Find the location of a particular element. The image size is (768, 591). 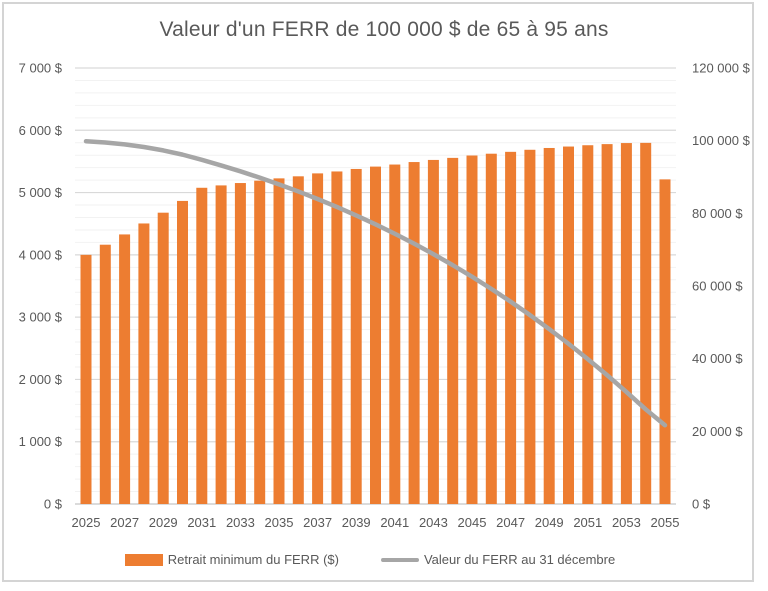

bar-2025 is located at coordinates (86, 379).